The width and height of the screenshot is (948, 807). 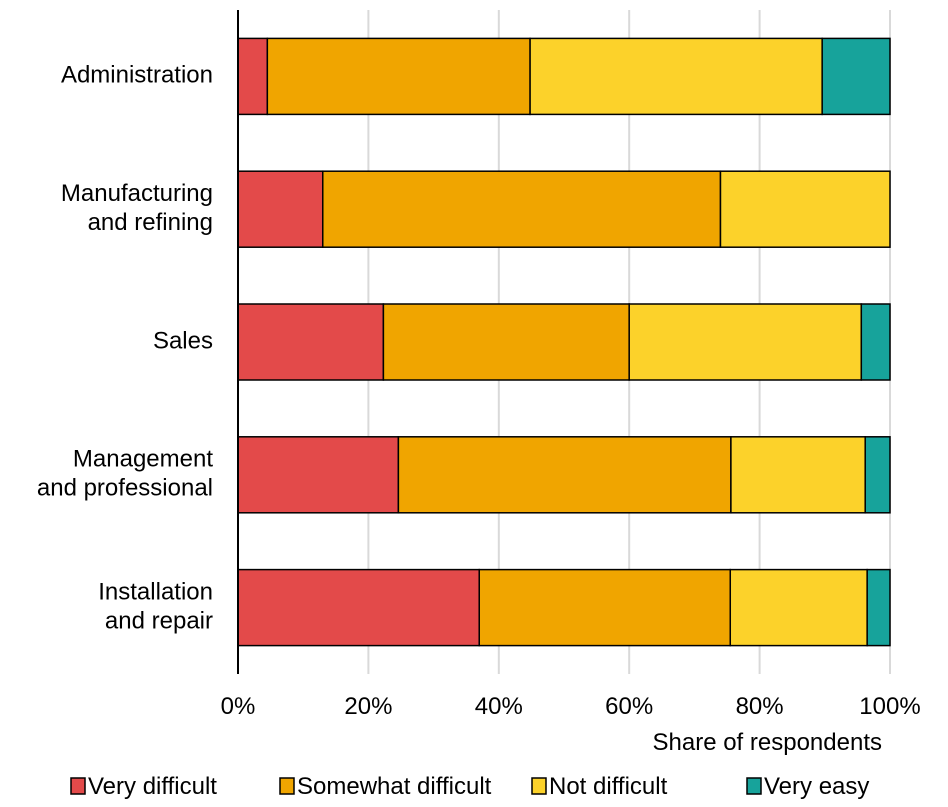 I want to click on category-label: Administration, so click(x=137, y=75).